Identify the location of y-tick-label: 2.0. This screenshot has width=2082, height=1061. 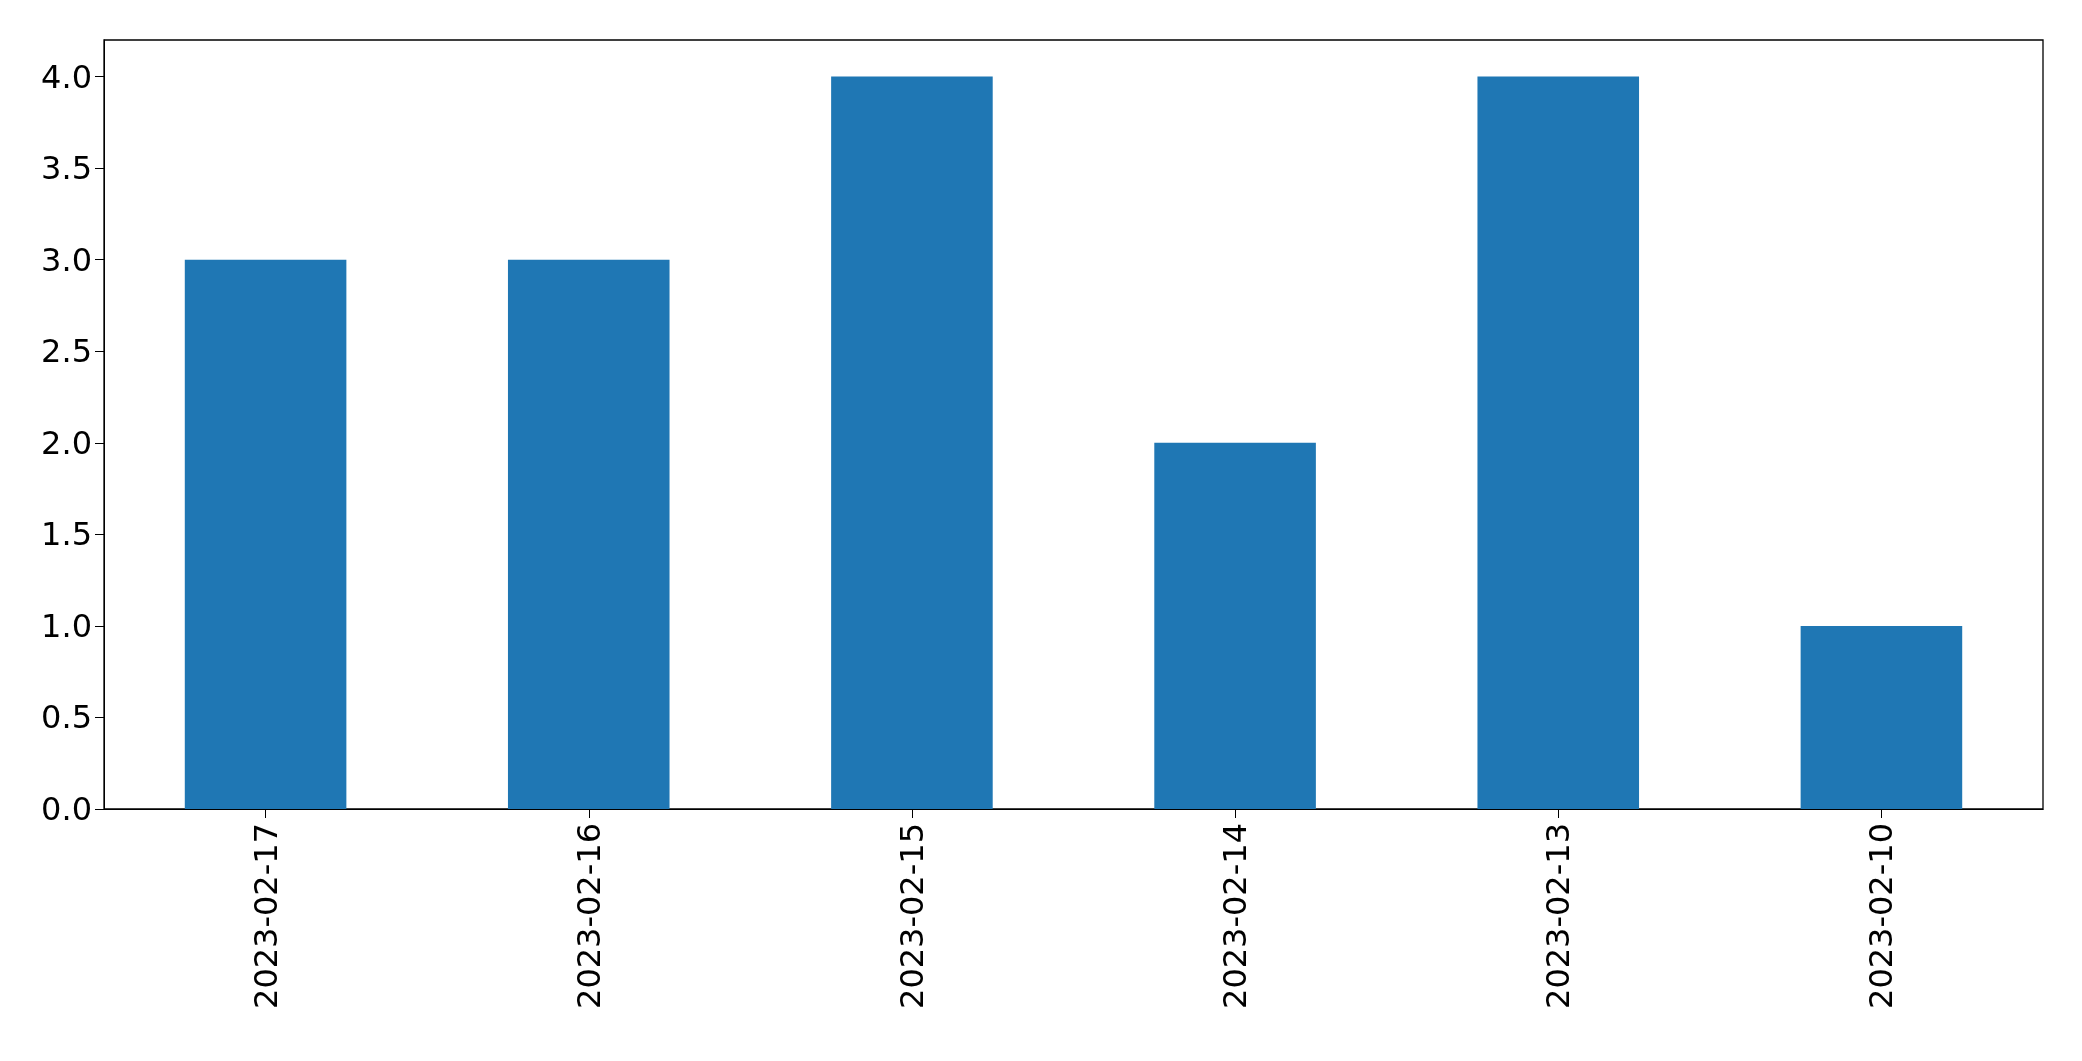
(66, 442).